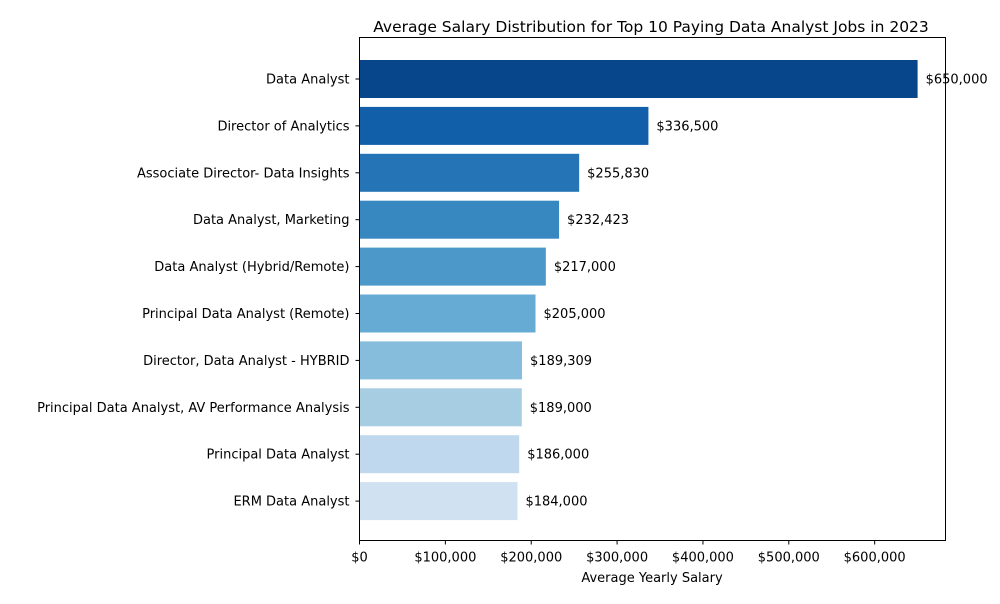  Describe the element at coordinates (585, 267) in the screenshot. I see `bar-value-label: $217,000` at that location.